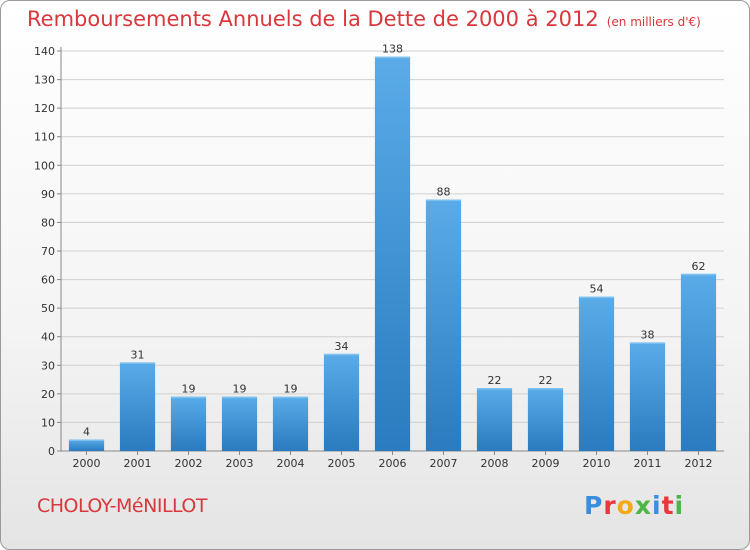 This screenshot has width=750, height=550. Describe the element at coordinates (668, 505) in the screenshot. I see `logo-letter: t` at that location.